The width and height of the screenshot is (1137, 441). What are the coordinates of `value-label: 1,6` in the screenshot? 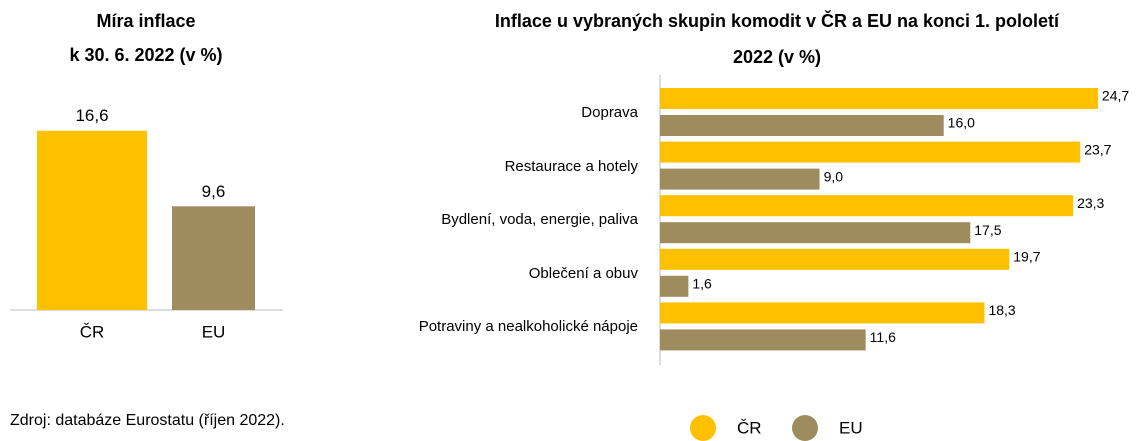 It's located at (702, 284).